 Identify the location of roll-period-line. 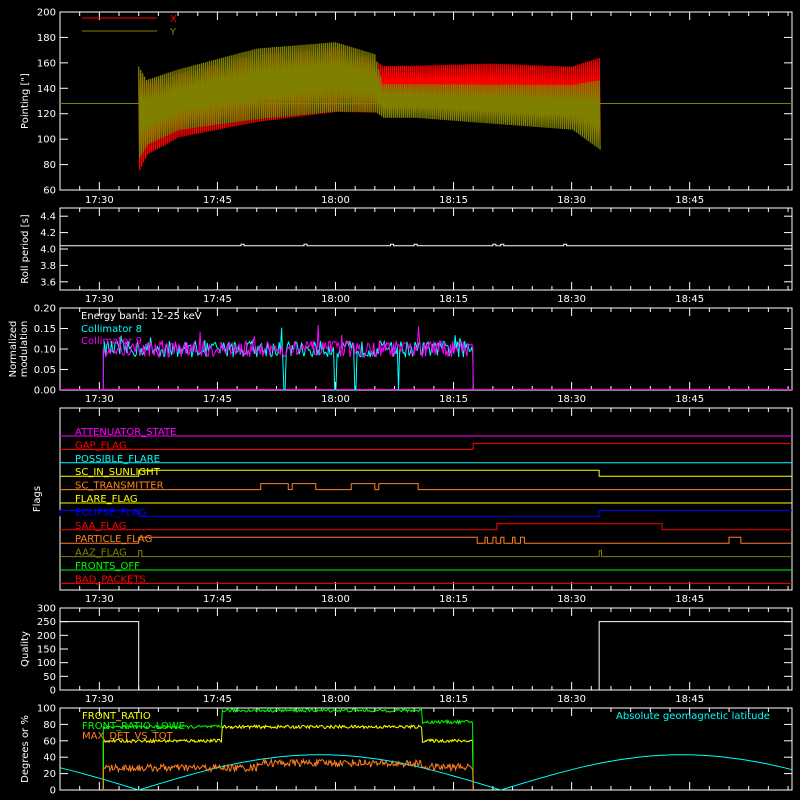
(426, 245).